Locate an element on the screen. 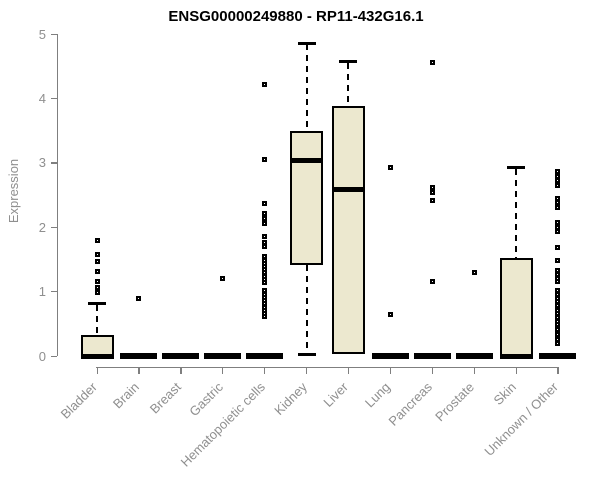 Image resolution: width=600 pixels, height=500 pixels. lower-whisker is located at coordinates (306, 309).